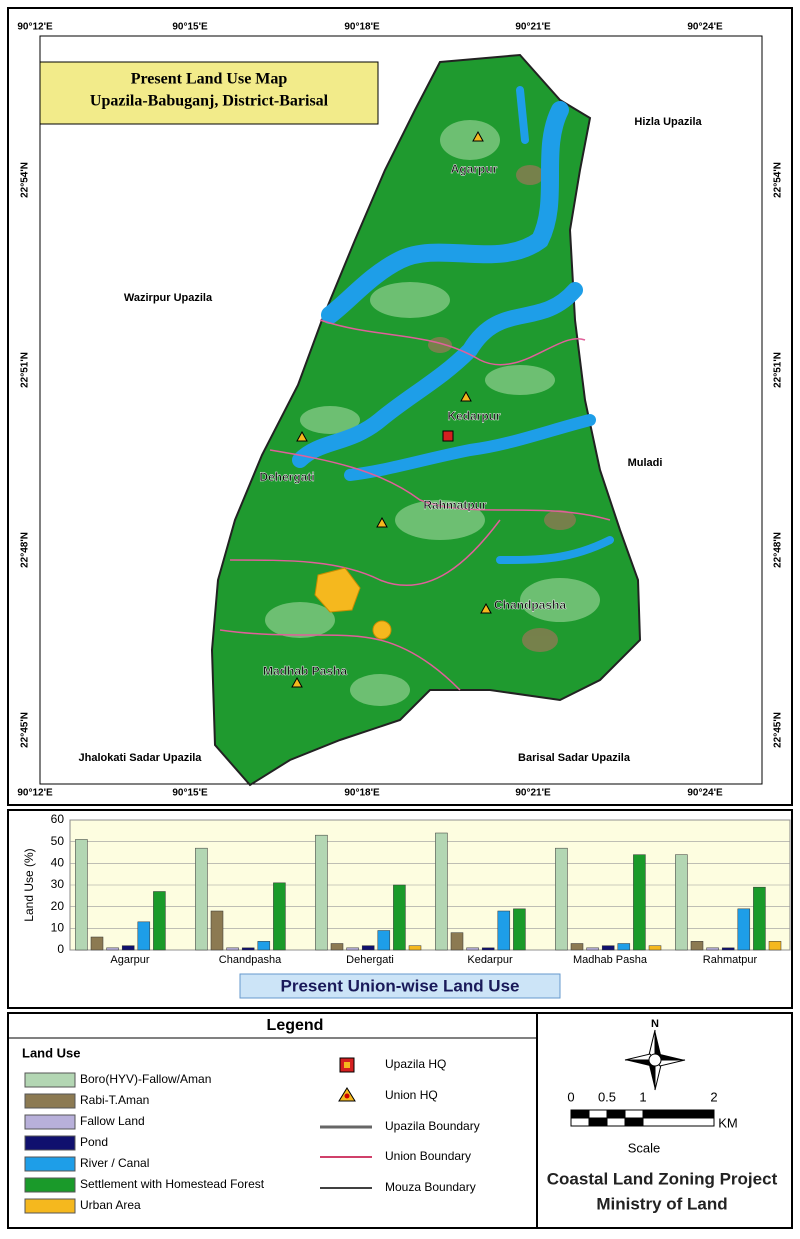 This screenshot has height=1239, width=800. What do you see at coordinates (474, 416) in the screenshot?
I see `union-label: Kedarpur` at bounding box center [474, 416].